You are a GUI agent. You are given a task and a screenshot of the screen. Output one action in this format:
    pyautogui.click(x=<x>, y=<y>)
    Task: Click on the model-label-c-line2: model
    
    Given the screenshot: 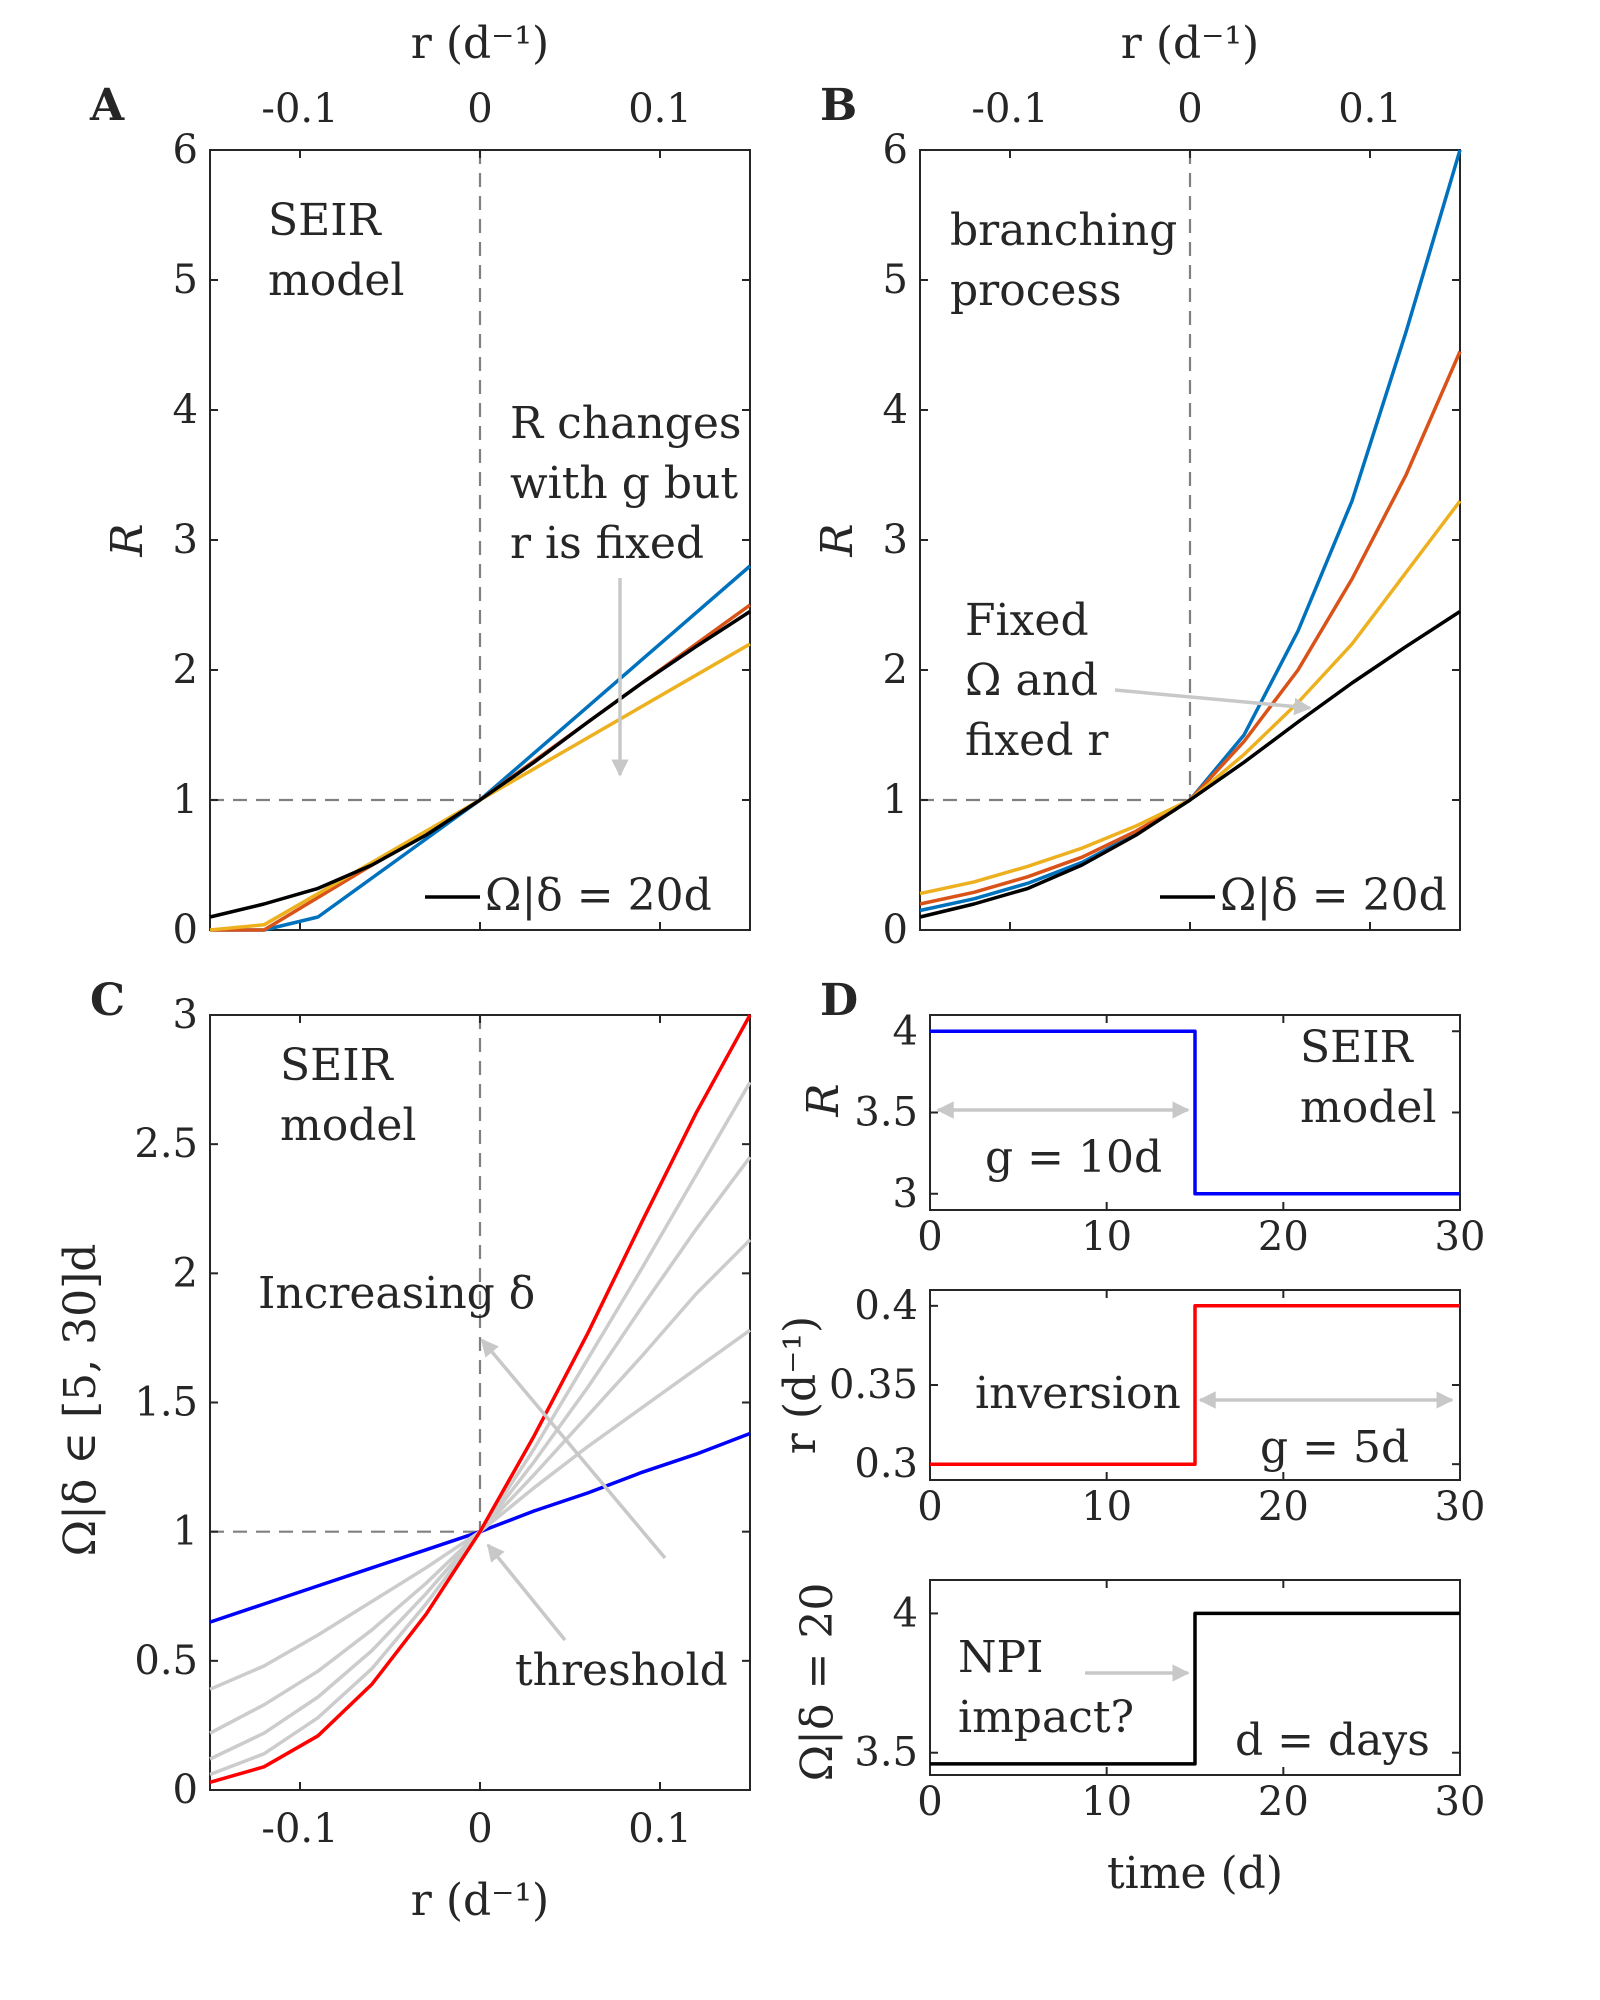 What is the action you would take?
    pyautogui.click(x=348, y=1125)
    